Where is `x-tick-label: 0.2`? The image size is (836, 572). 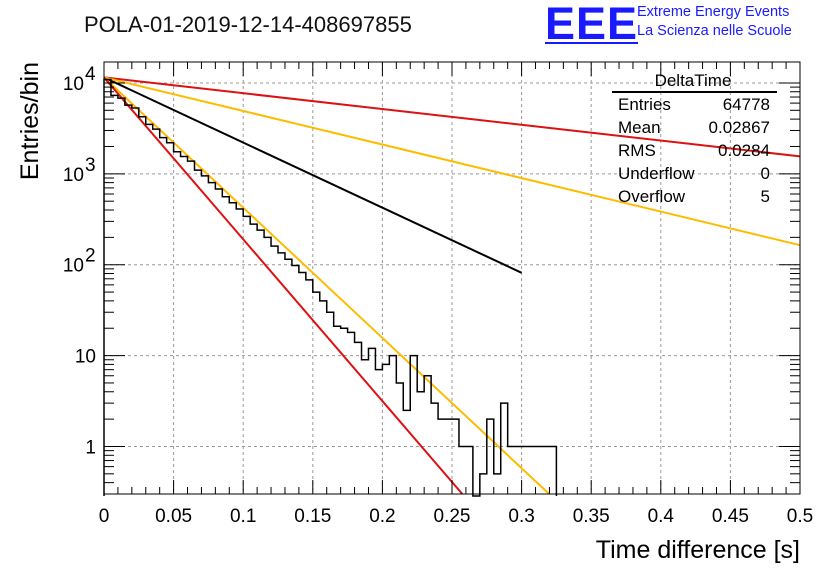
x-tick-label: 0.2 is located at coordinates (382, 516).